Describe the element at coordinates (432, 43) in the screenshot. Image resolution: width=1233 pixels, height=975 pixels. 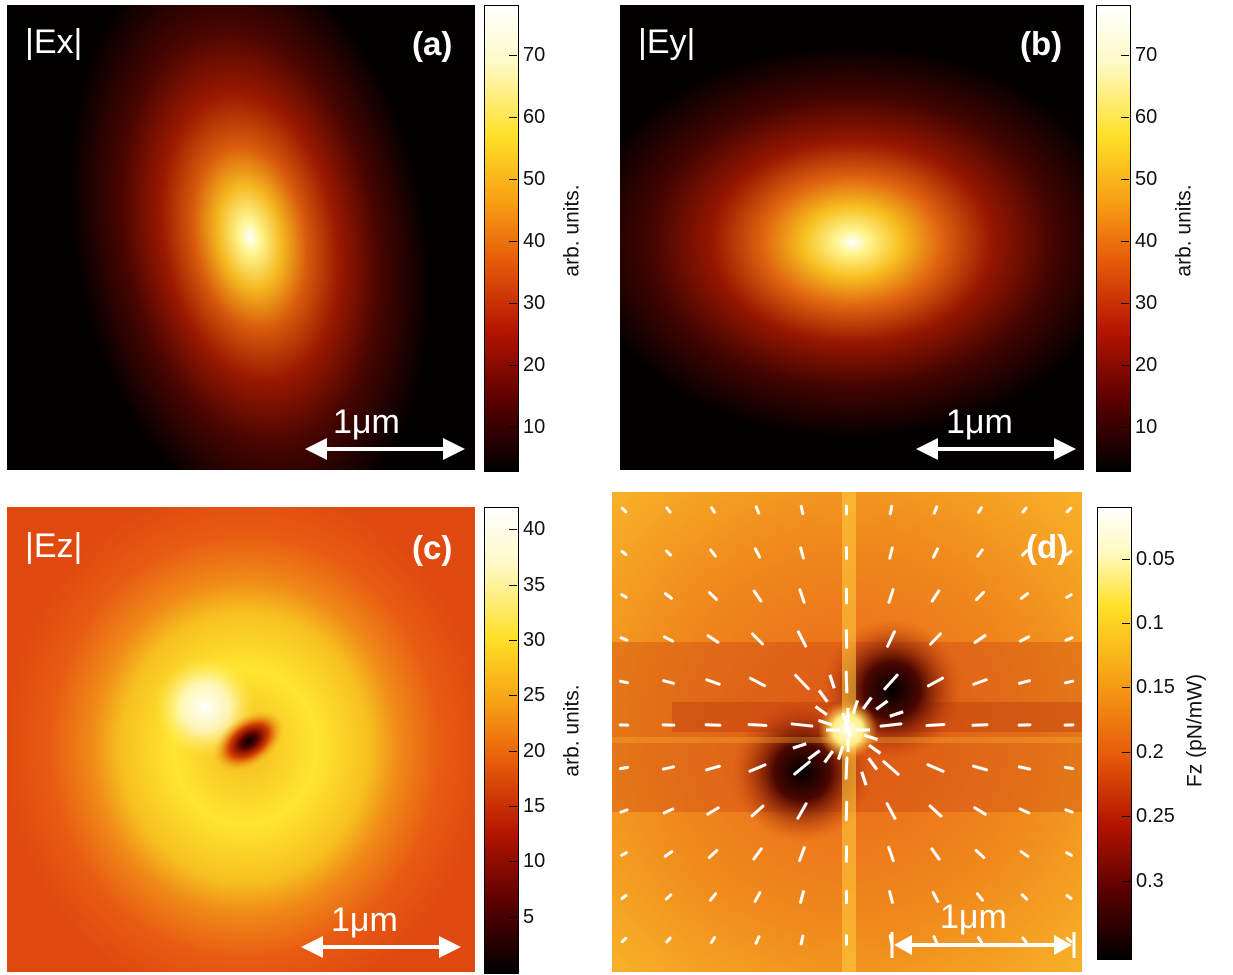
I see `panel-a-label: (a)` at that location.